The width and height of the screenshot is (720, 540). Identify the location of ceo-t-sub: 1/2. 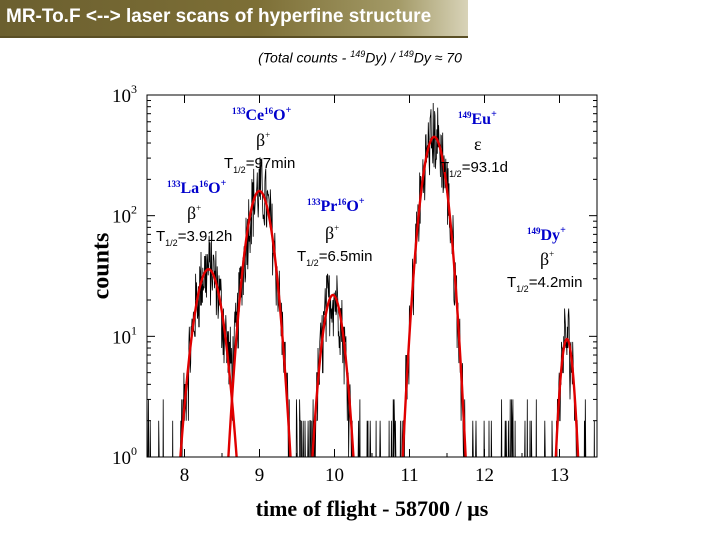
(239, 170).